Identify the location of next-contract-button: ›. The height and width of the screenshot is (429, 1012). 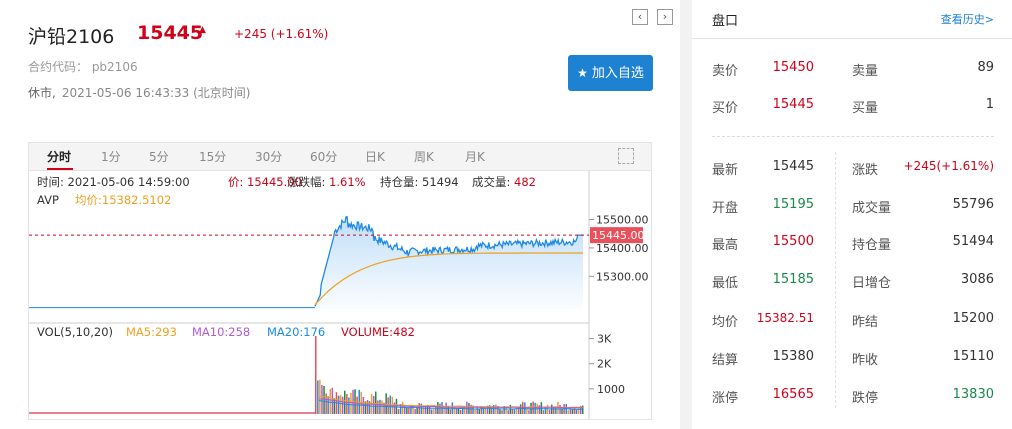
(665, 17).